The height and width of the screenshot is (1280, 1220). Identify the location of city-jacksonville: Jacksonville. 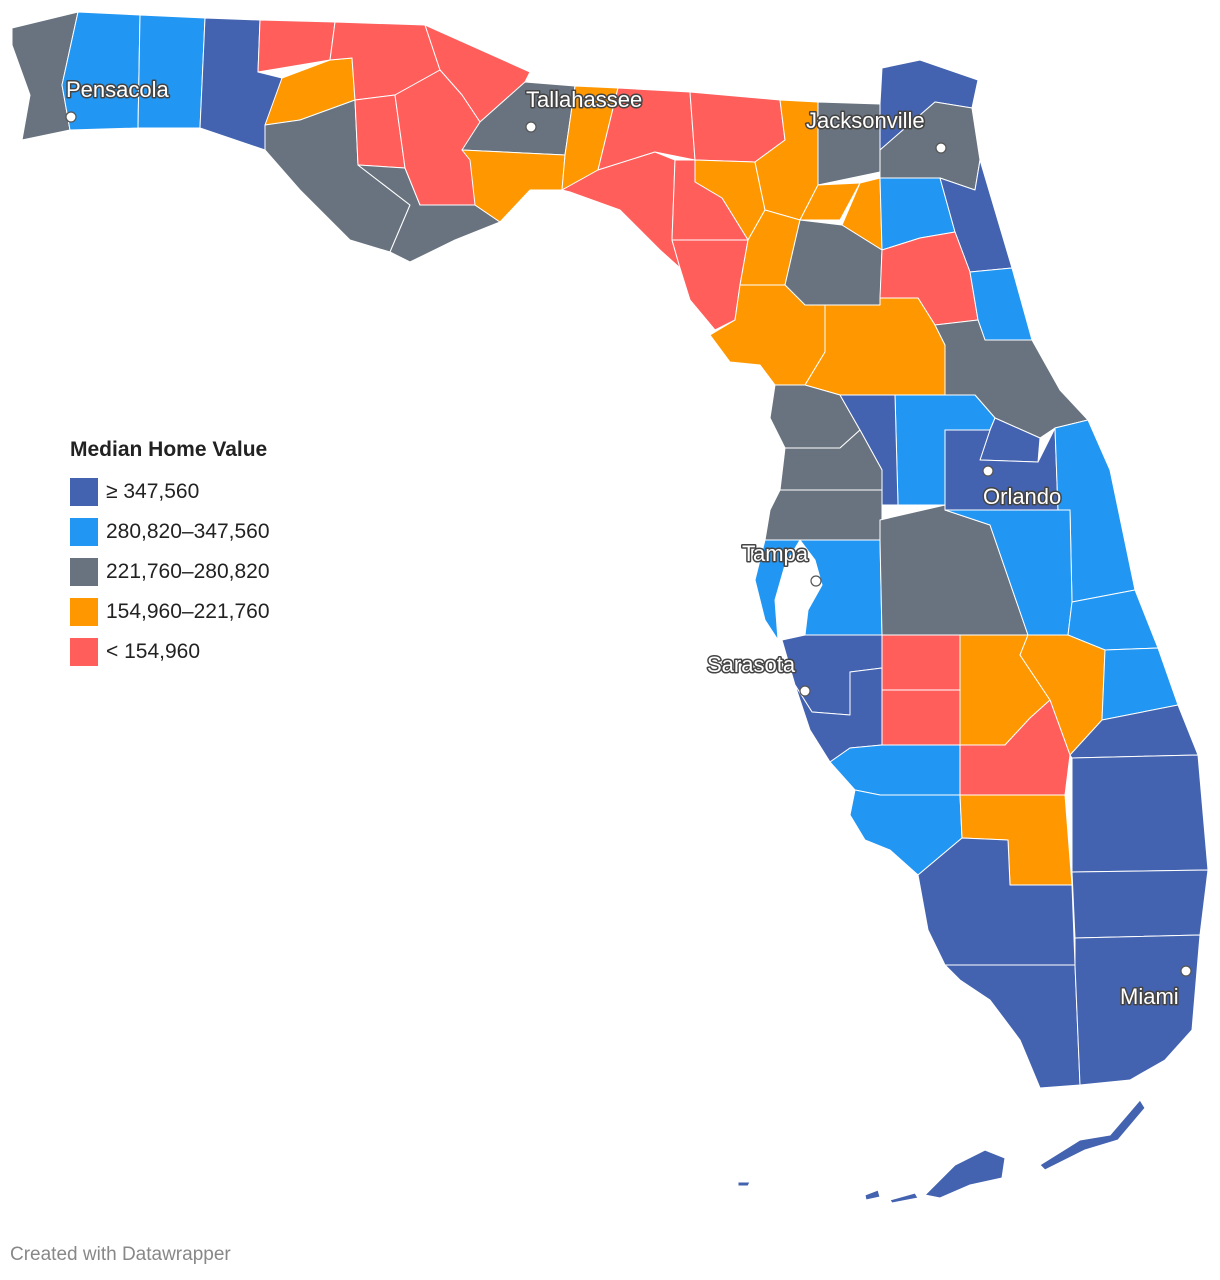
(876, 130).